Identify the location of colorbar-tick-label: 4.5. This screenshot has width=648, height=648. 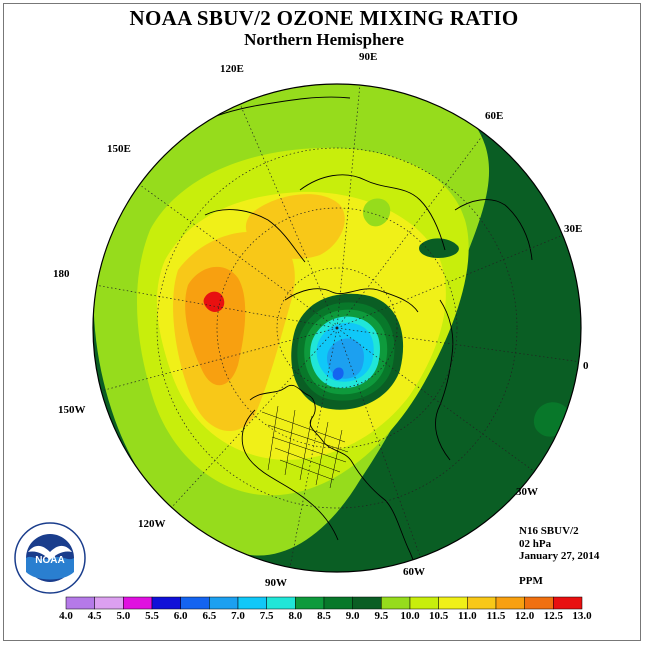
(94, 616).